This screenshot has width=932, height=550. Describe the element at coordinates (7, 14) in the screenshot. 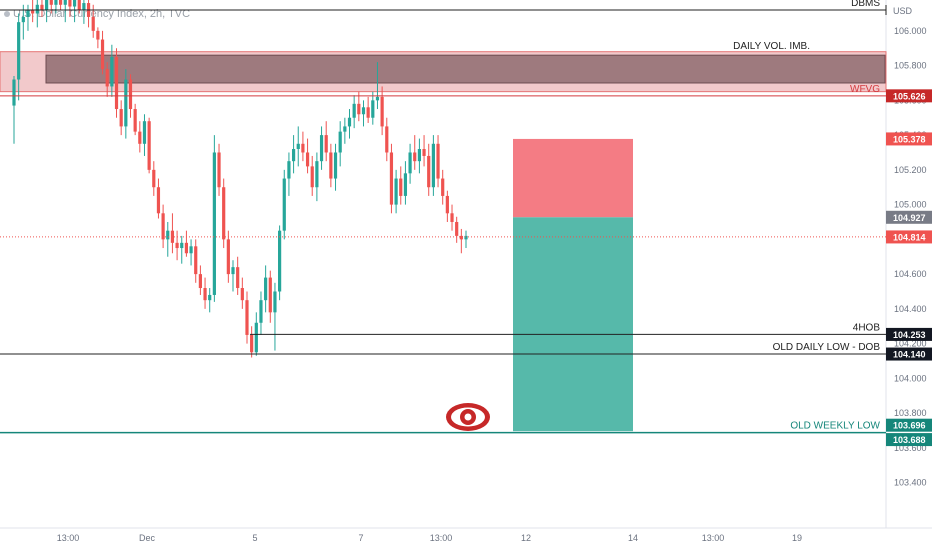

I see `symbol-dot` at that location.